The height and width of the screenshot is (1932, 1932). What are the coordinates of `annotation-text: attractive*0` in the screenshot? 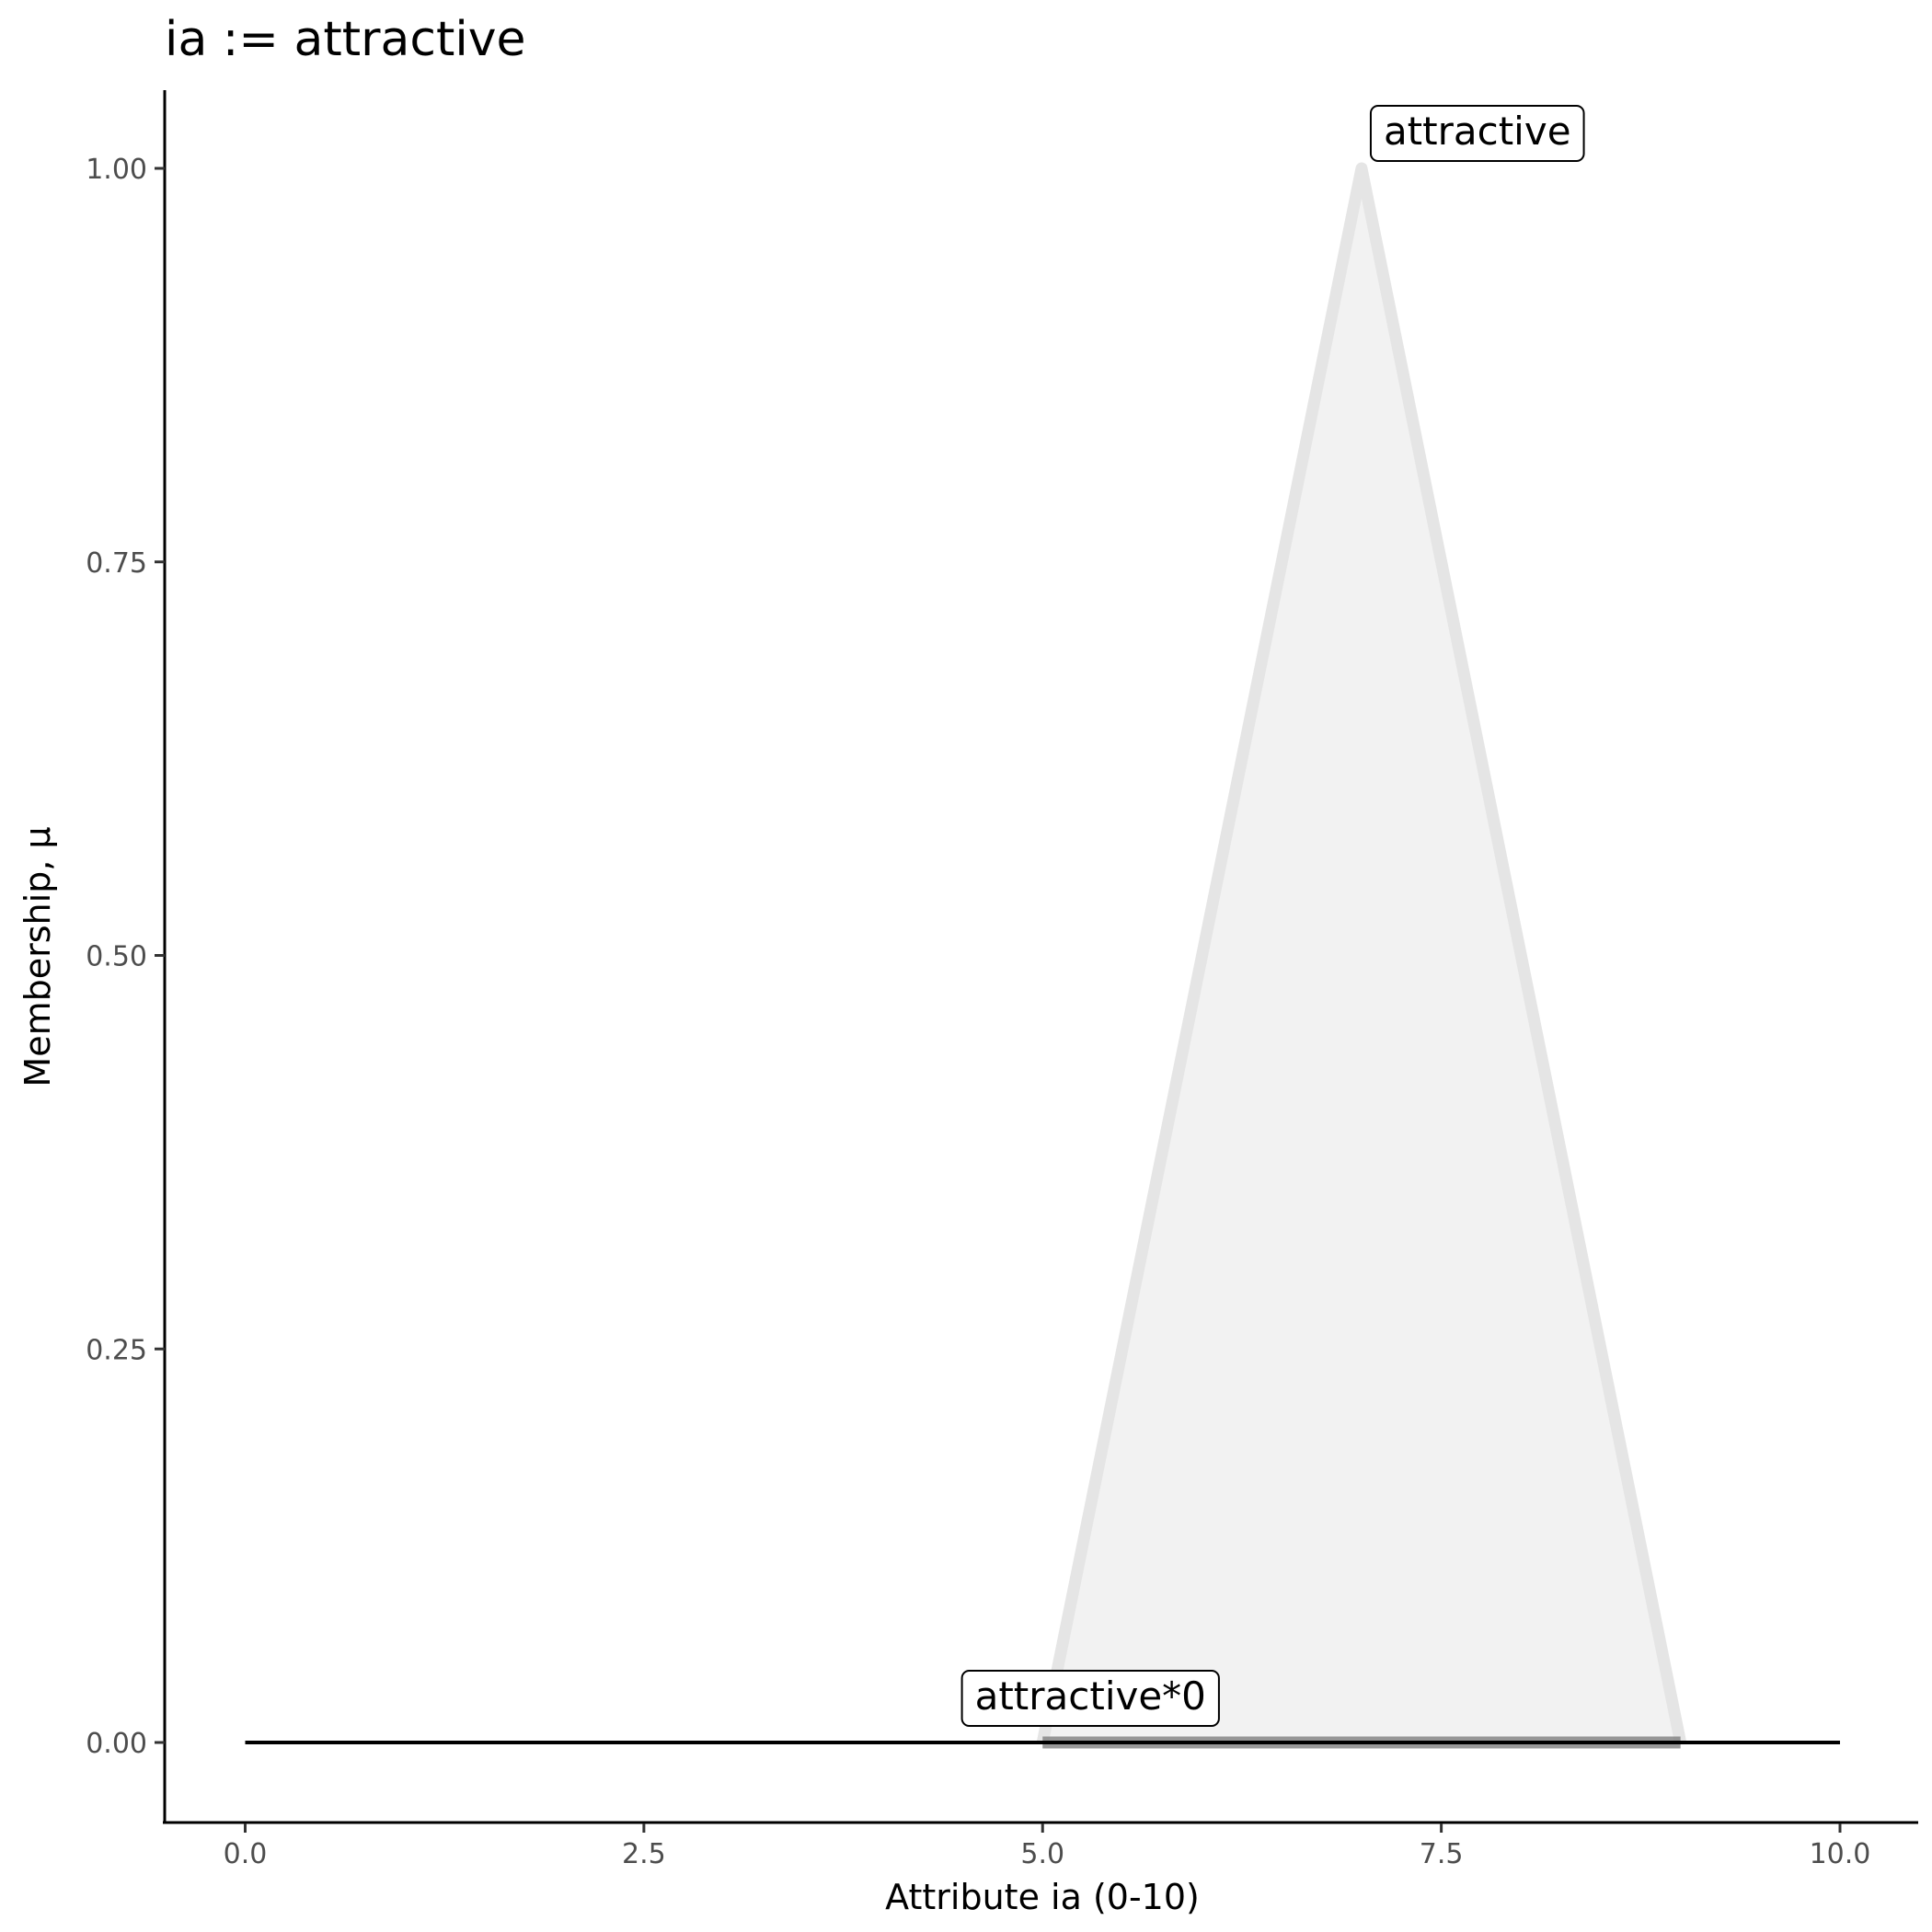 It's located at (1090, 1696).